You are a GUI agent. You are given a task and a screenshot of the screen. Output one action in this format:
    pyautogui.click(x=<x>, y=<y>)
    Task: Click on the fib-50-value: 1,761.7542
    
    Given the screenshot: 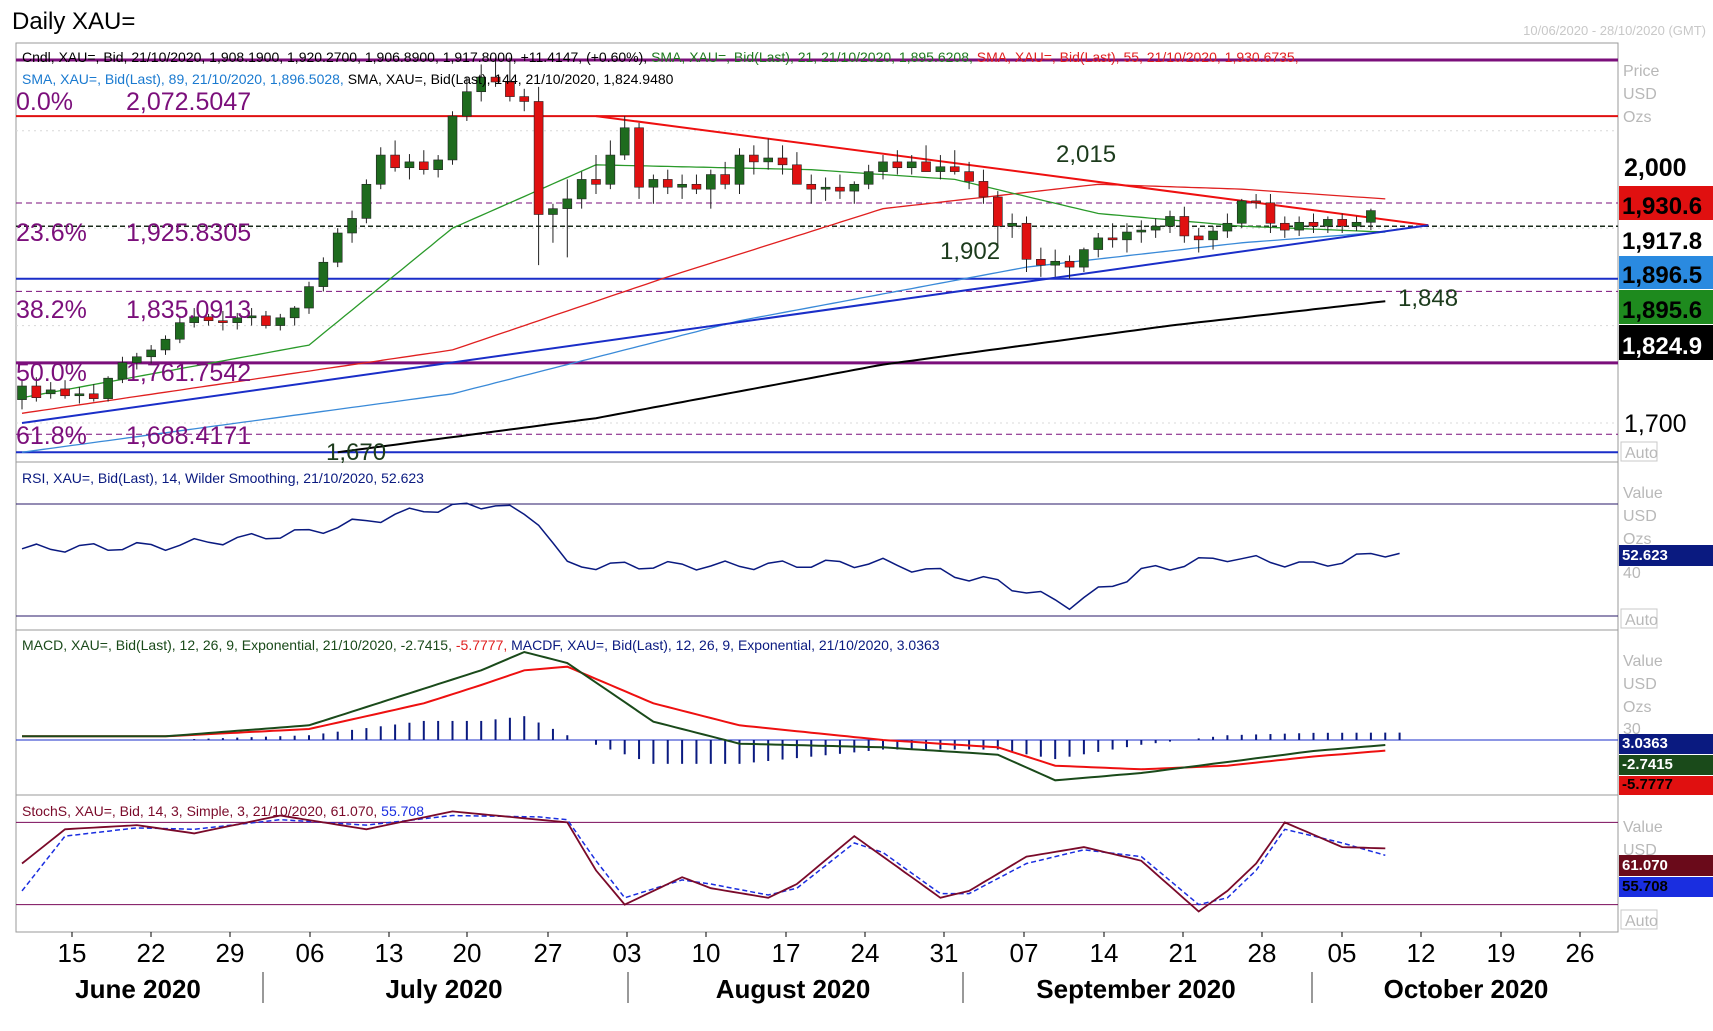 What is the action you would take?
    pyautogui.click(x=188, y=373)
    